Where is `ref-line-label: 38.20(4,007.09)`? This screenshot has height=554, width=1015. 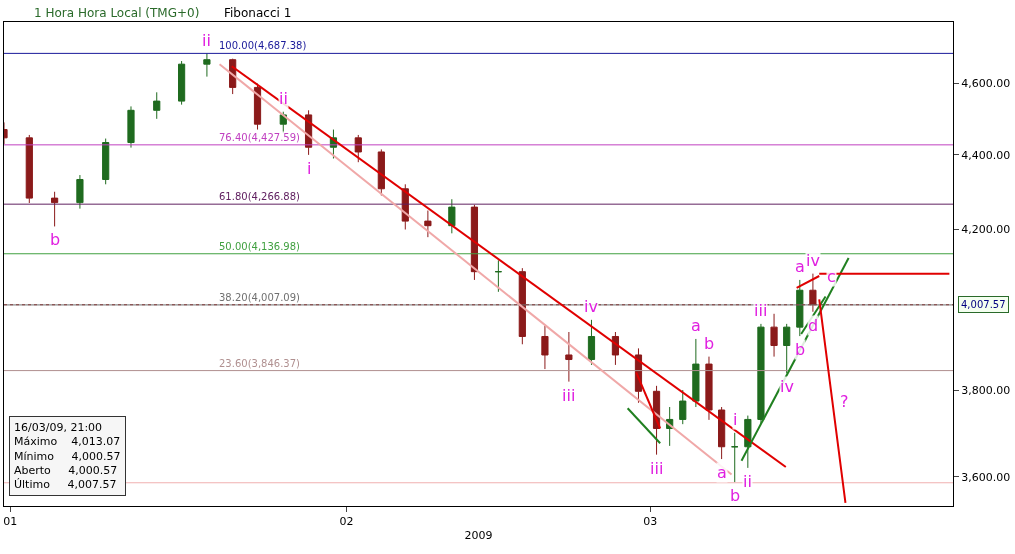
ref-line-label: 38.20(4,007.09) is located at coordinates (260, 297).